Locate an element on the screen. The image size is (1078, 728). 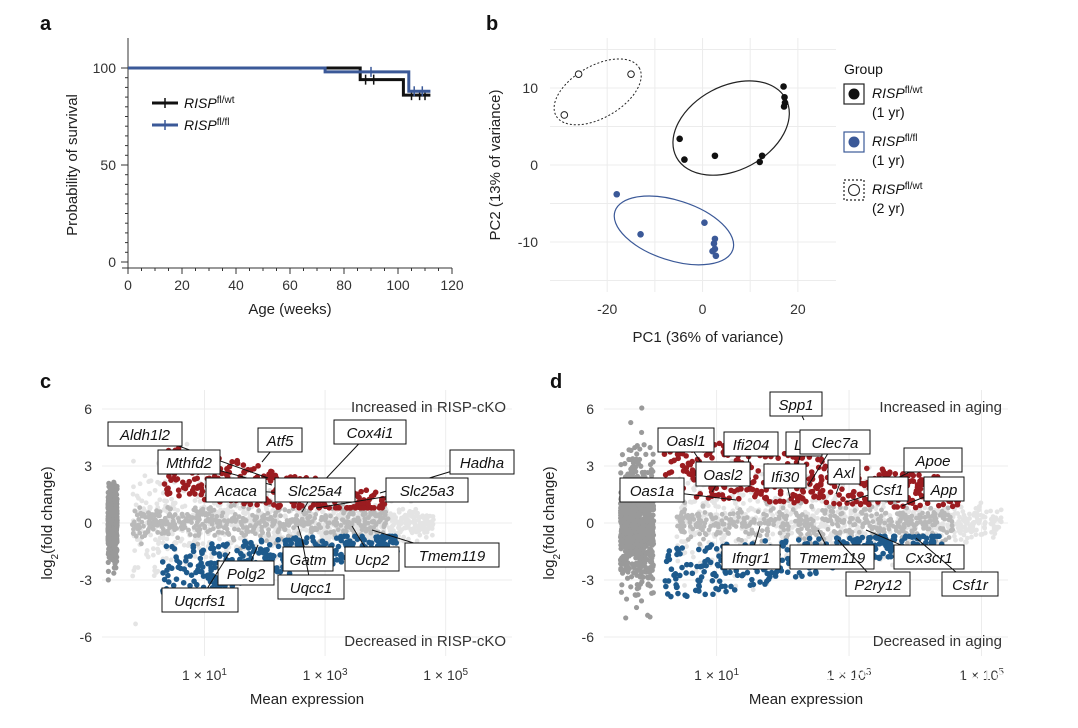
pca-point-flwt-1yr is located at coordinates (783, 86).